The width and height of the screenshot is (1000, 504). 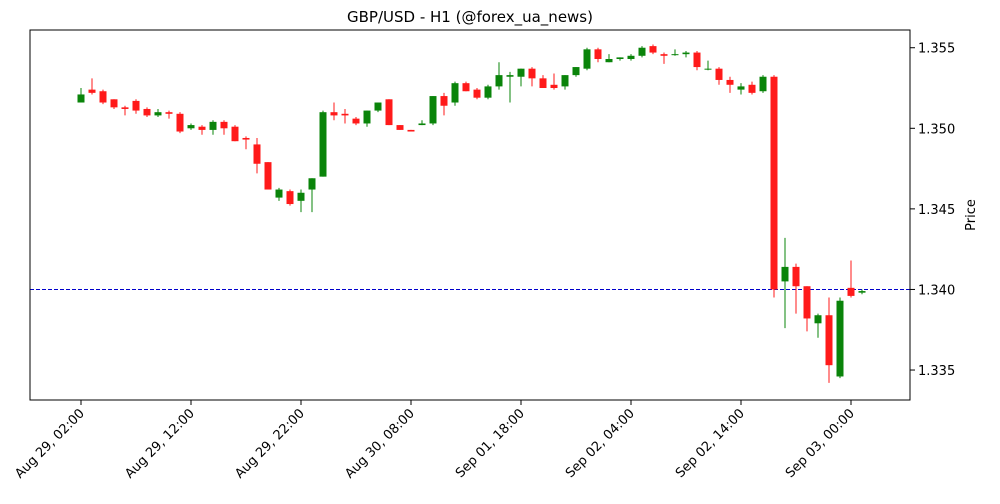 I want to click on chart-title: GBP/USD - H1 (@forex_ua_news), so click(x=470, y=17).